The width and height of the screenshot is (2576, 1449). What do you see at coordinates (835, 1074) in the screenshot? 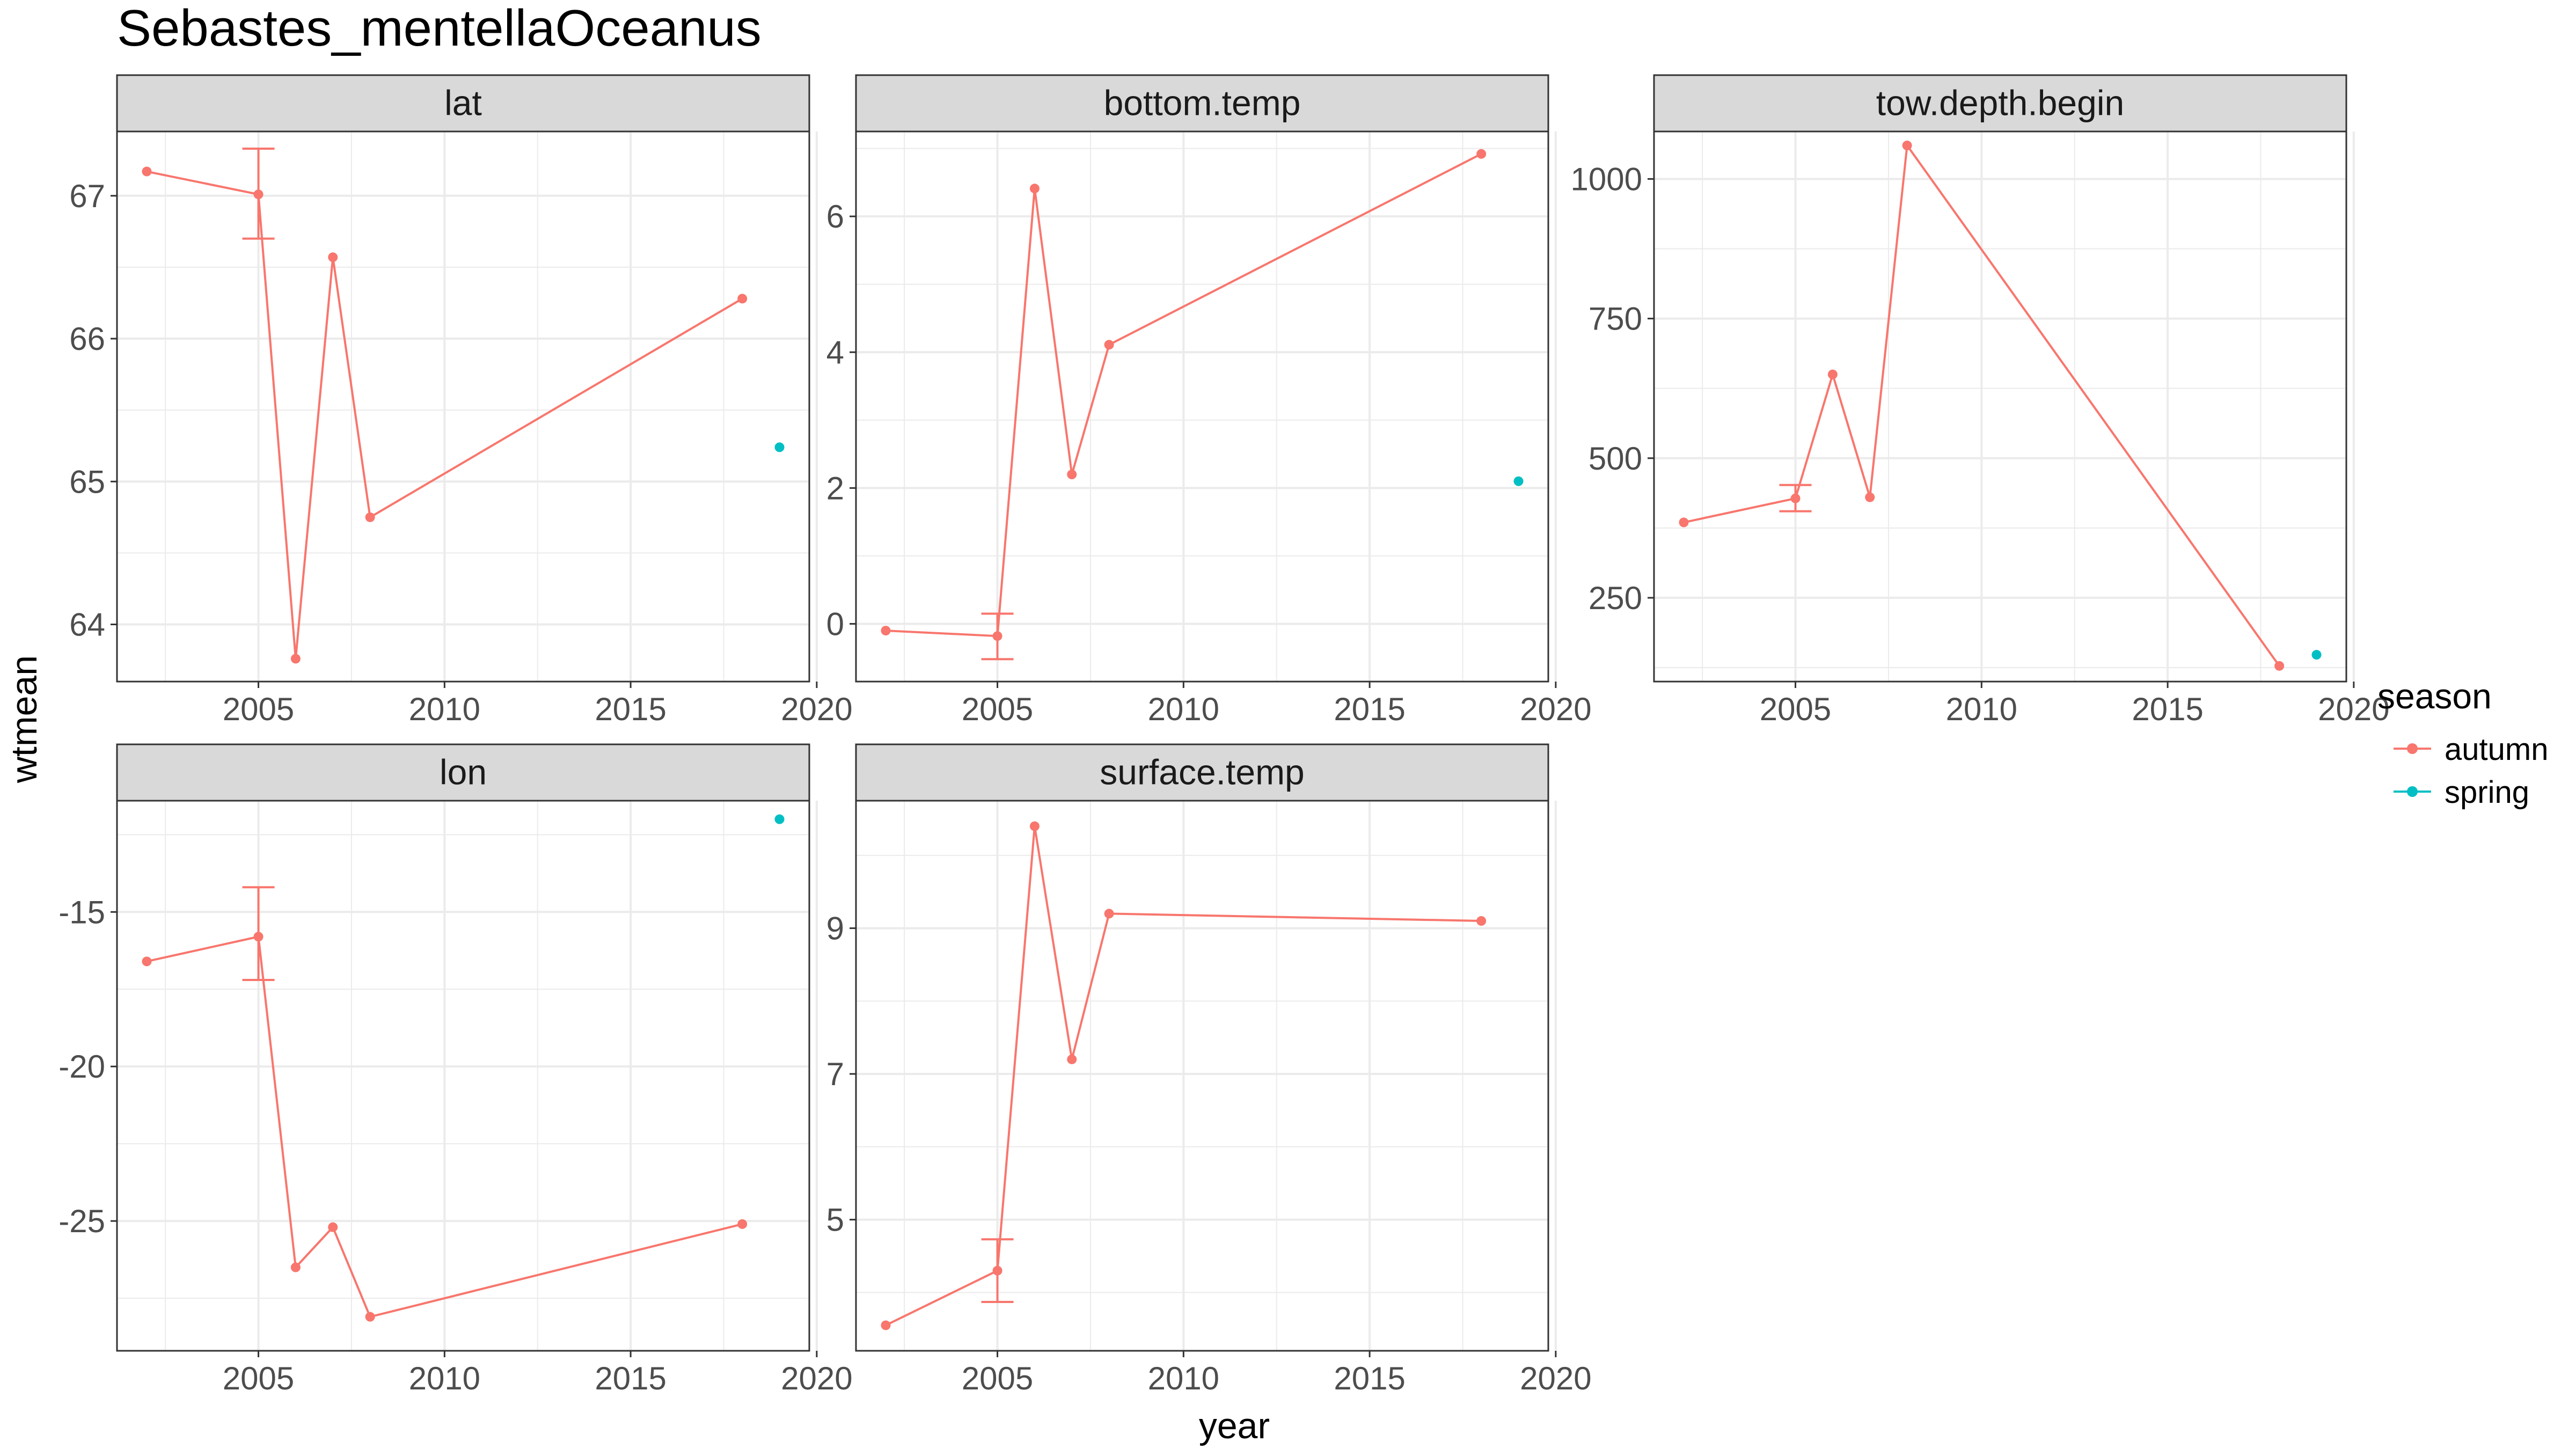
I see `y-tick-label: 7` at bounding box center [835, 1074].